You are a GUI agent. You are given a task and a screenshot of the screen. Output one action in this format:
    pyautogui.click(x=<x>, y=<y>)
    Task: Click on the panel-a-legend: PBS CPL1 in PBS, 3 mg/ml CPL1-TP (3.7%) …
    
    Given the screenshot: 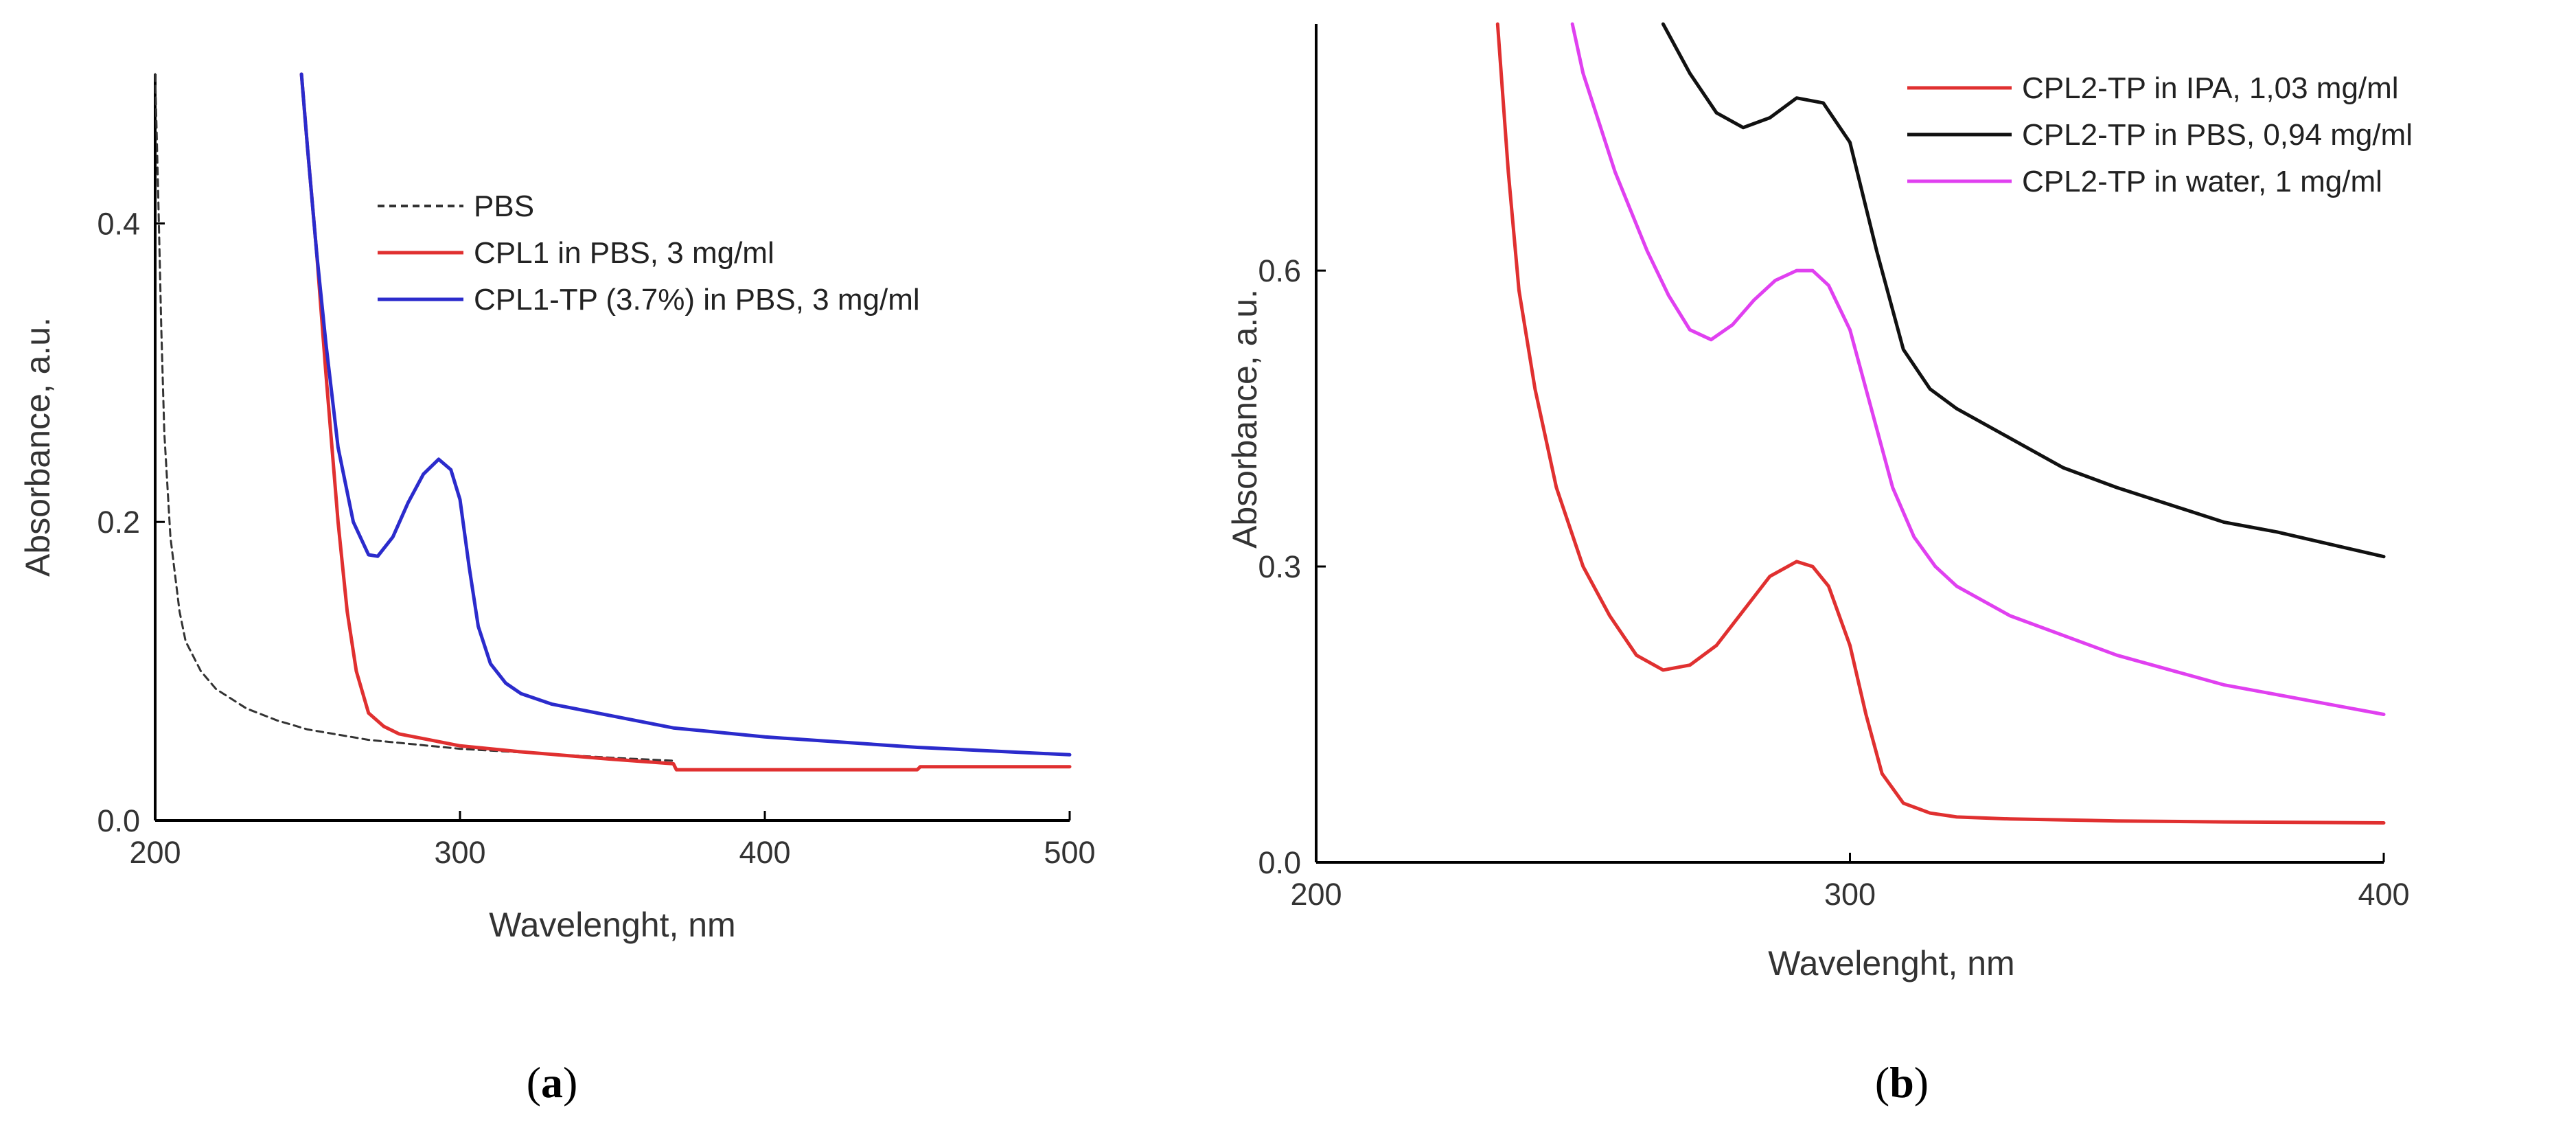 What is the action you would take?
    pyautogui.click(x=649, y=253)
    